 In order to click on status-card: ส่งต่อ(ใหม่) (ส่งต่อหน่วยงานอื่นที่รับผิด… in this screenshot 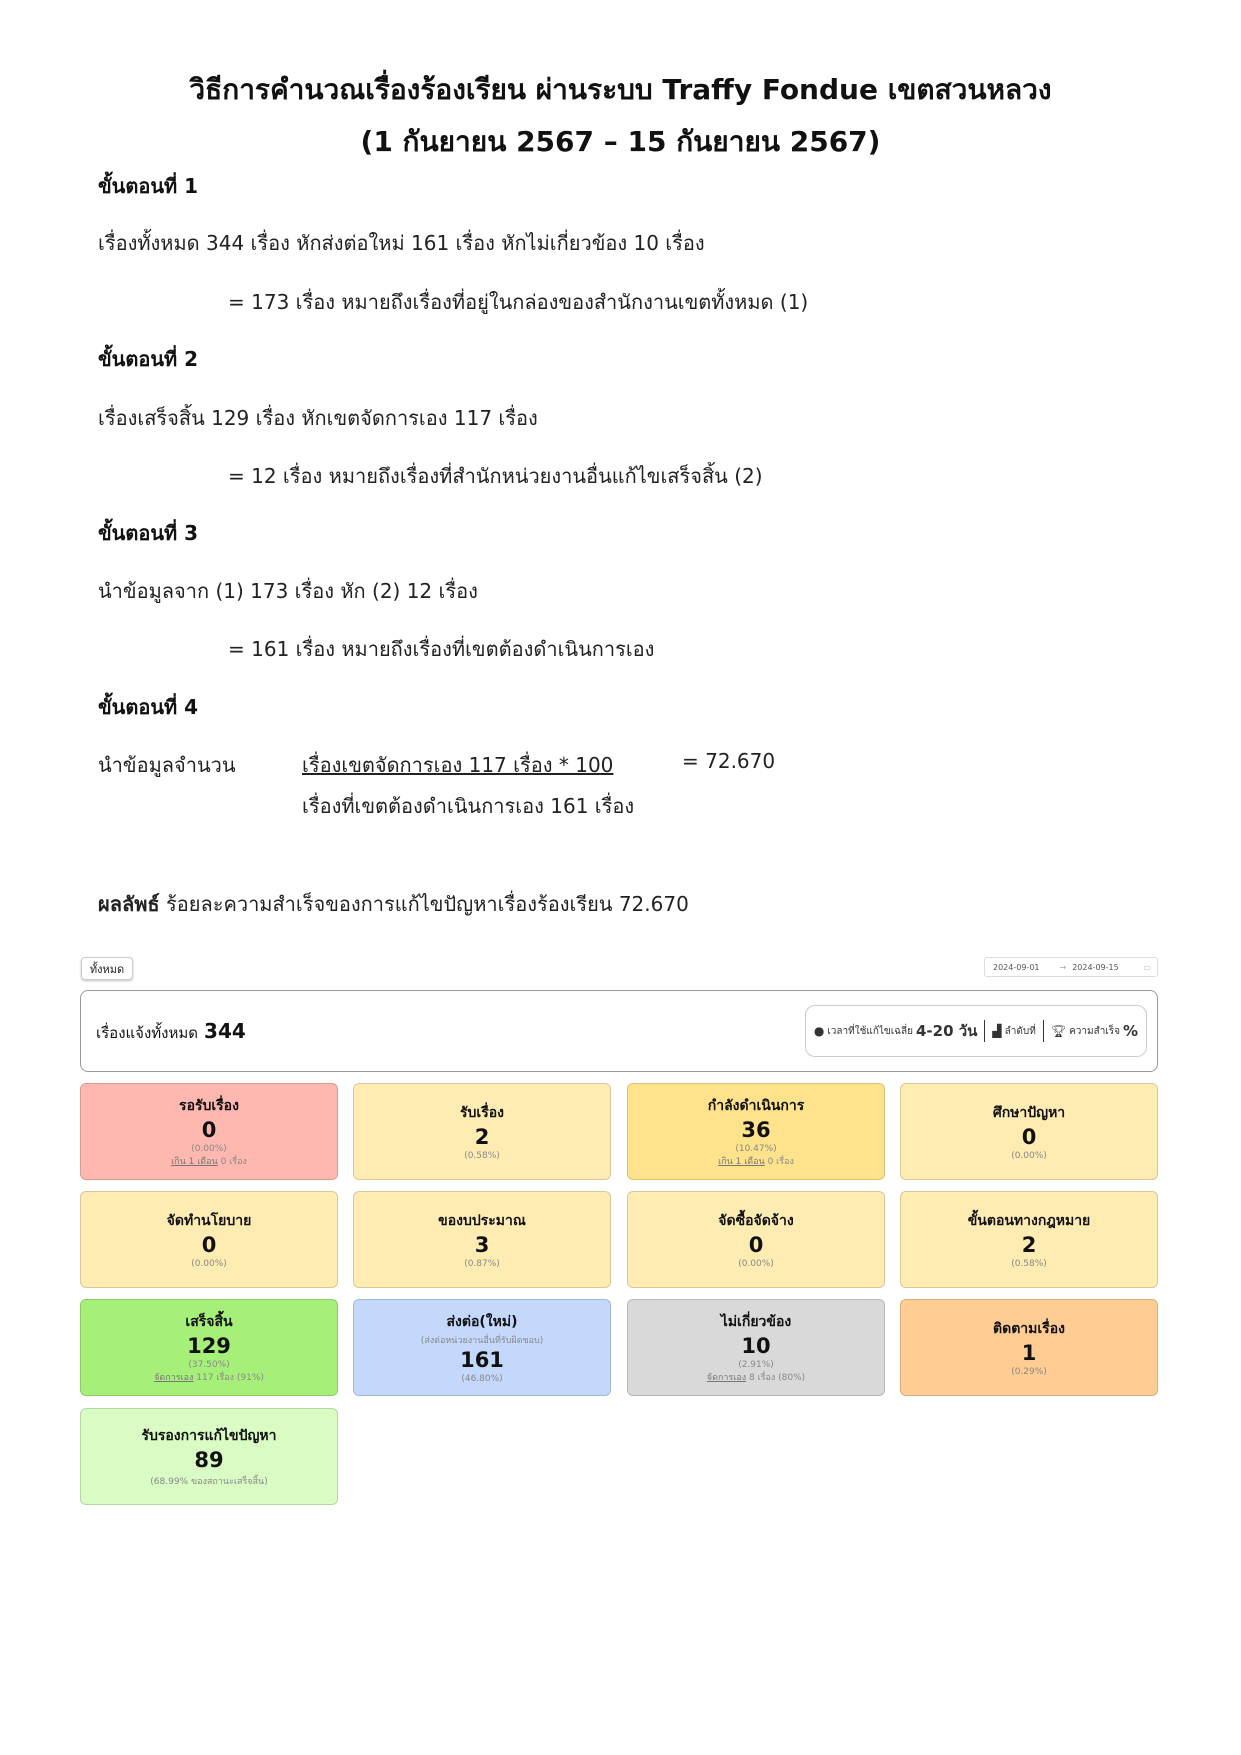, I will do `click(482, 1347)`.